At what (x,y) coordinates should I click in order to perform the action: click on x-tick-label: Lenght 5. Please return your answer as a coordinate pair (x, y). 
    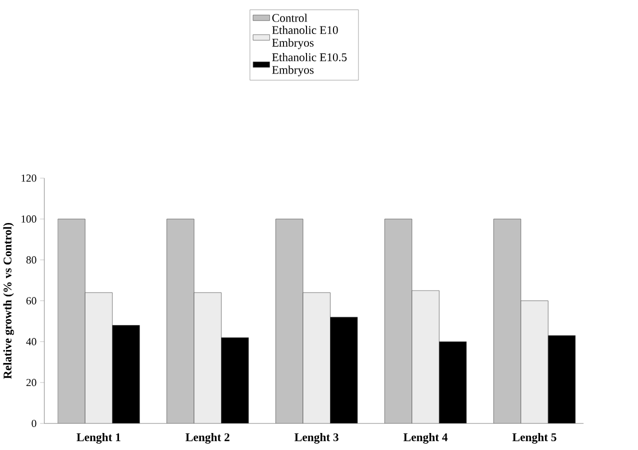
    Looking at the image, I should click on (534, 438).